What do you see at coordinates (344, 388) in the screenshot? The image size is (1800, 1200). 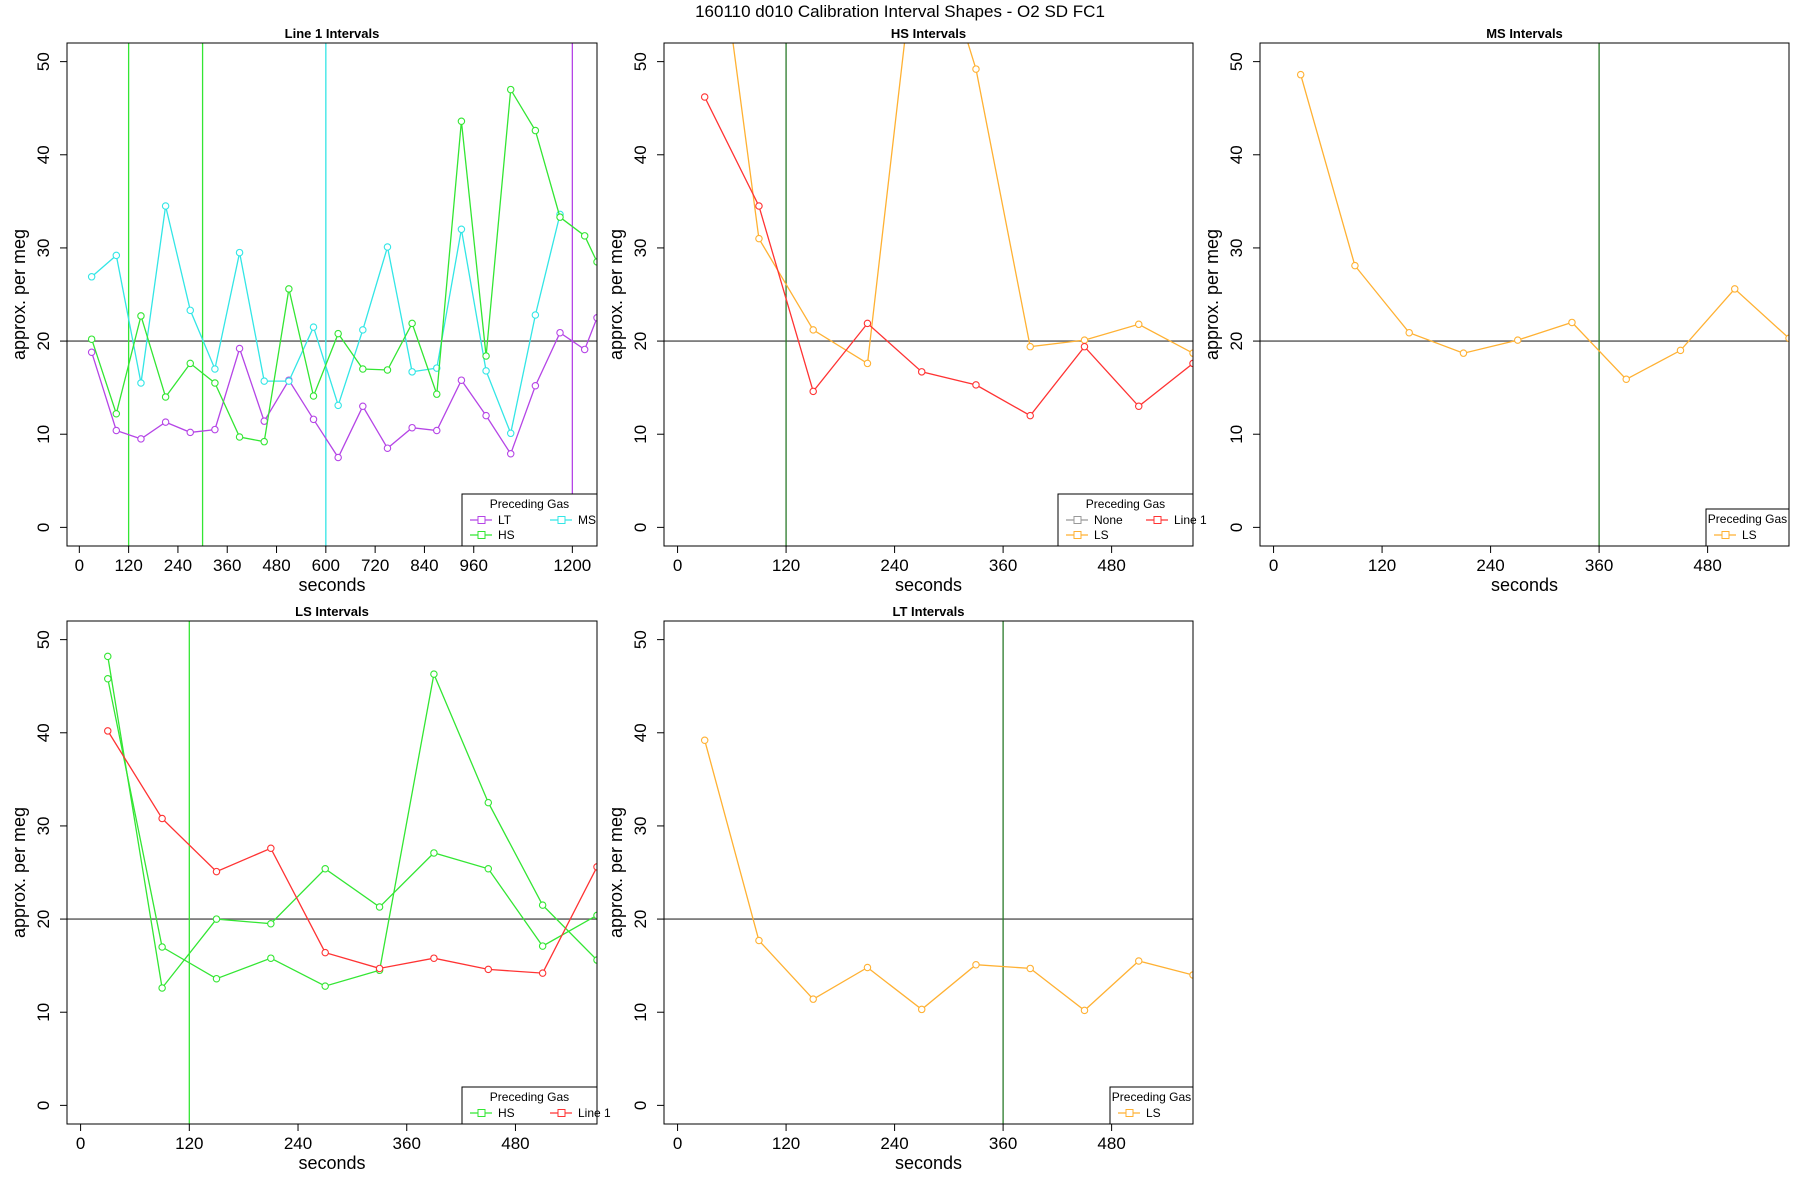 I see `series-line-lt` at bounding box center [344, 388].